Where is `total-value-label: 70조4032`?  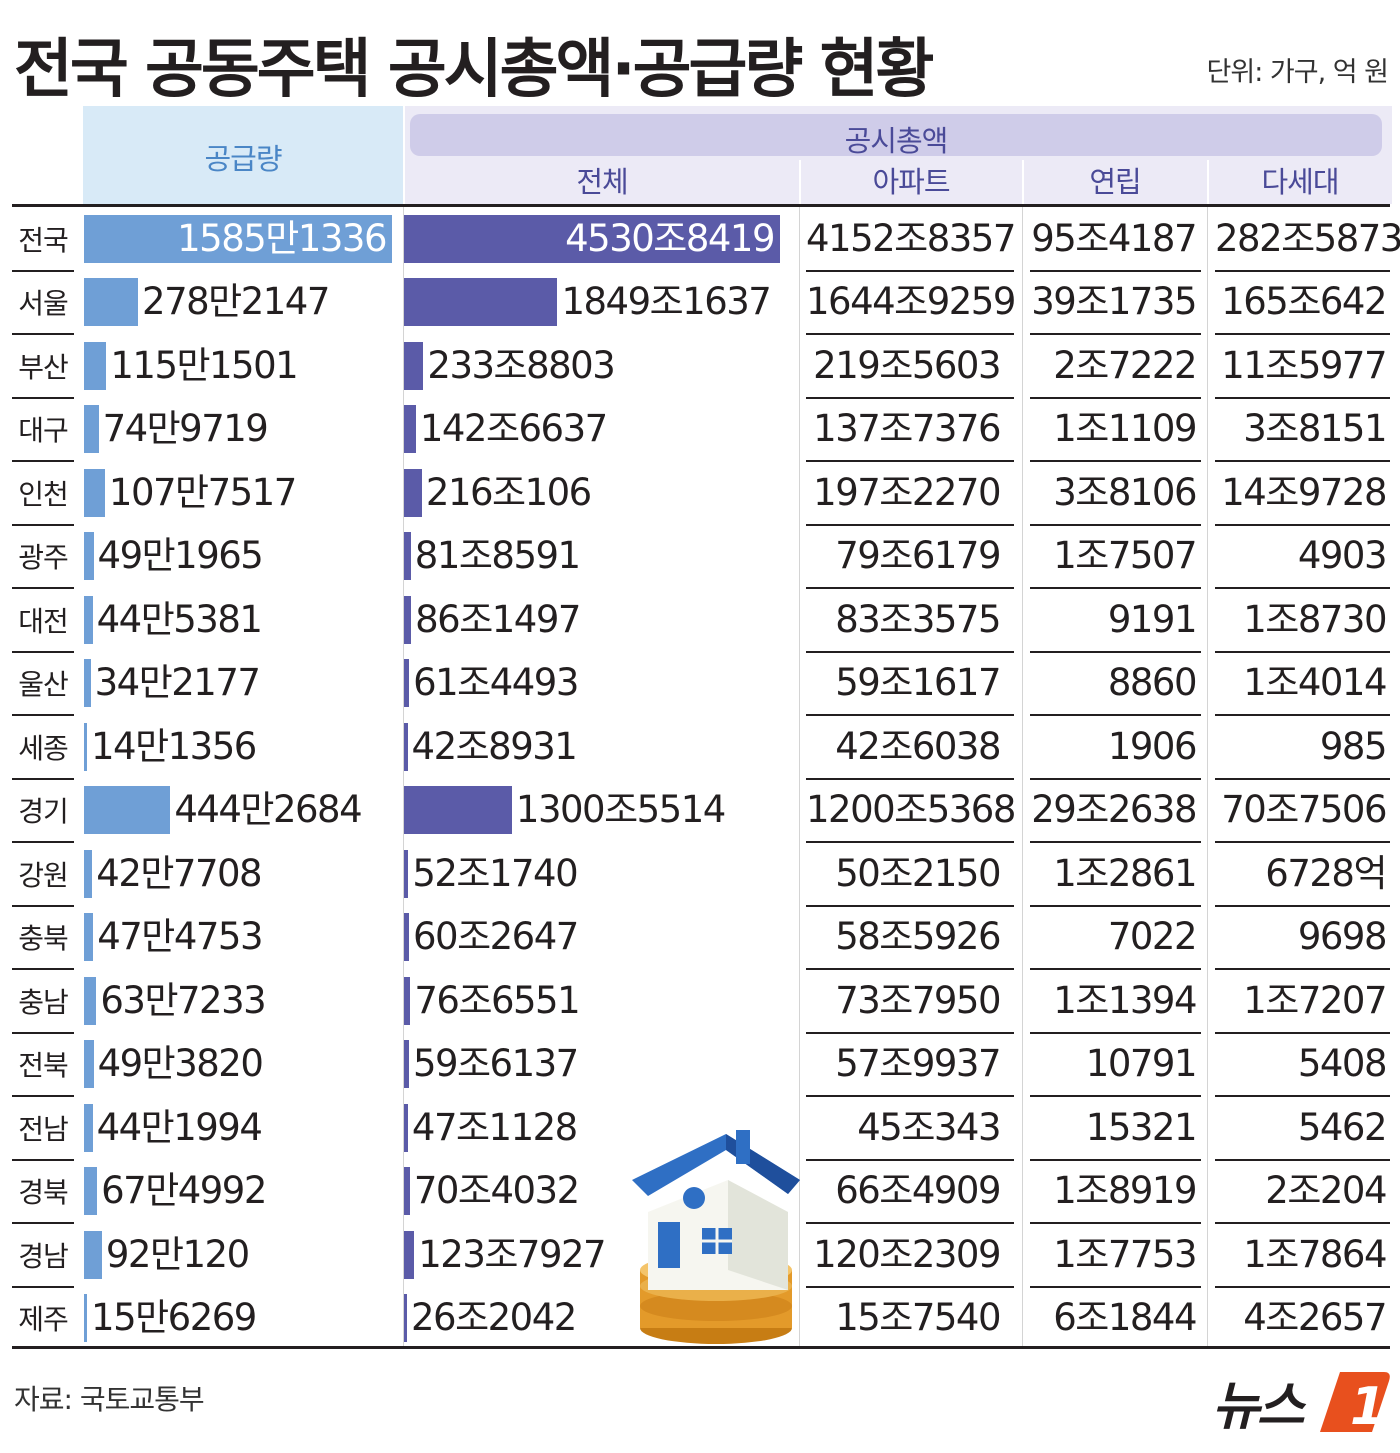 total-value-label: 70조4032 is located at coordinates (496, 1191).